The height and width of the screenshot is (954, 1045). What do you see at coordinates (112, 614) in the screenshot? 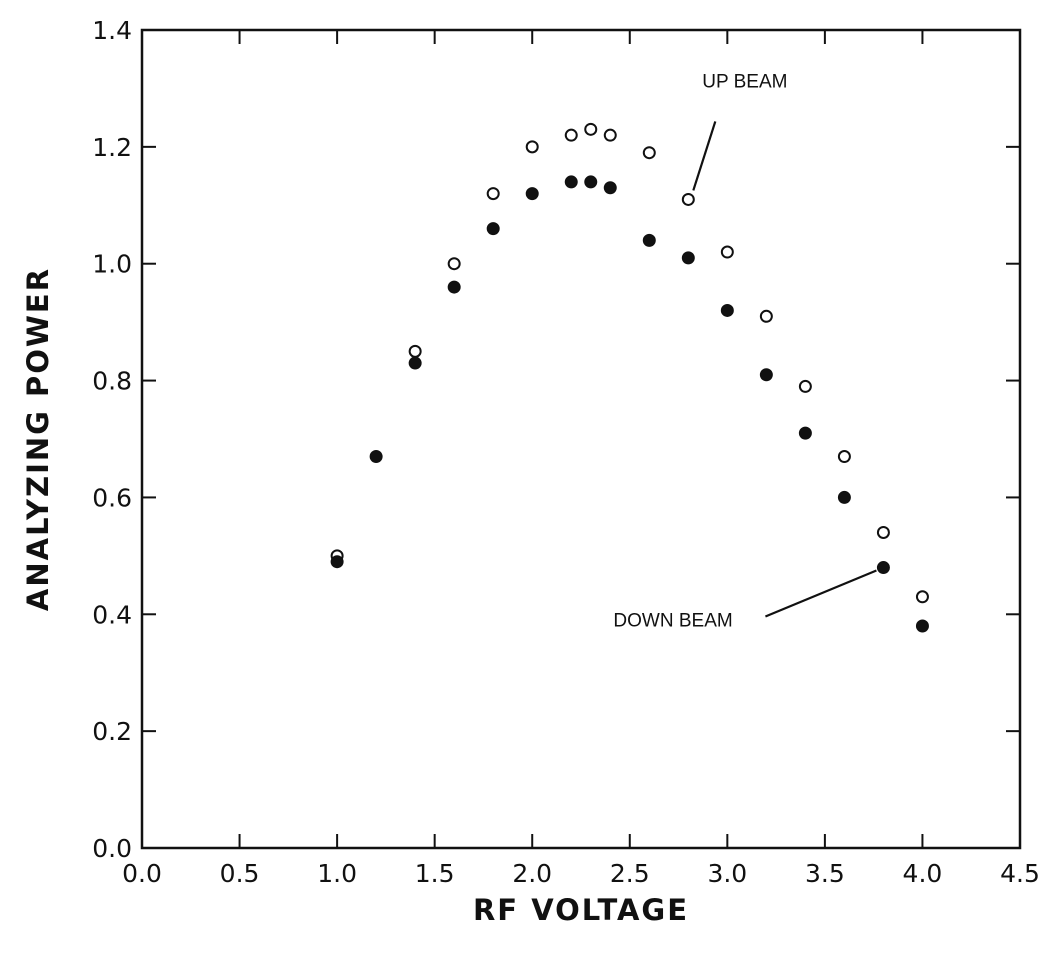
I see `y-tick-label: 0.4` at bounding box center [112, 614].